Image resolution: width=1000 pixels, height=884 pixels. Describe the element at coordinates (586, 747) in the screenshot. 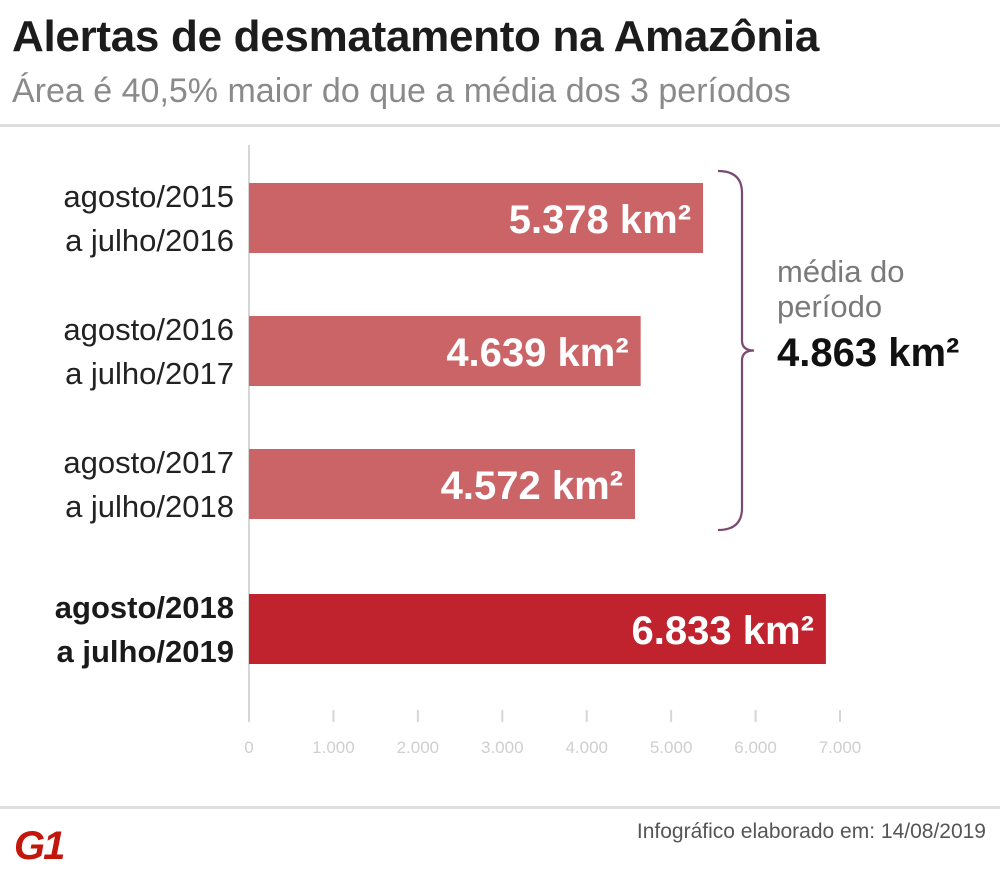

I see `x-tick-label: 4.000` at that location.